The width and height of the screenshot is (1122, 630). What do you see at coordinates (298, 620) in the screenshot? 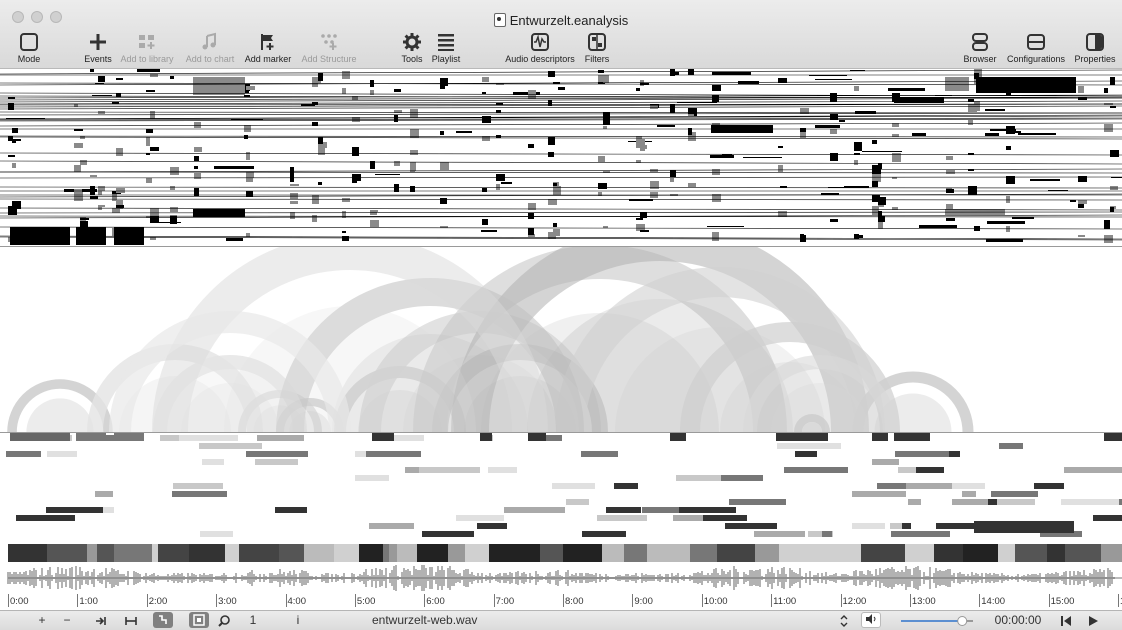
I see `info-button: i` at bounding box center [298, 620].